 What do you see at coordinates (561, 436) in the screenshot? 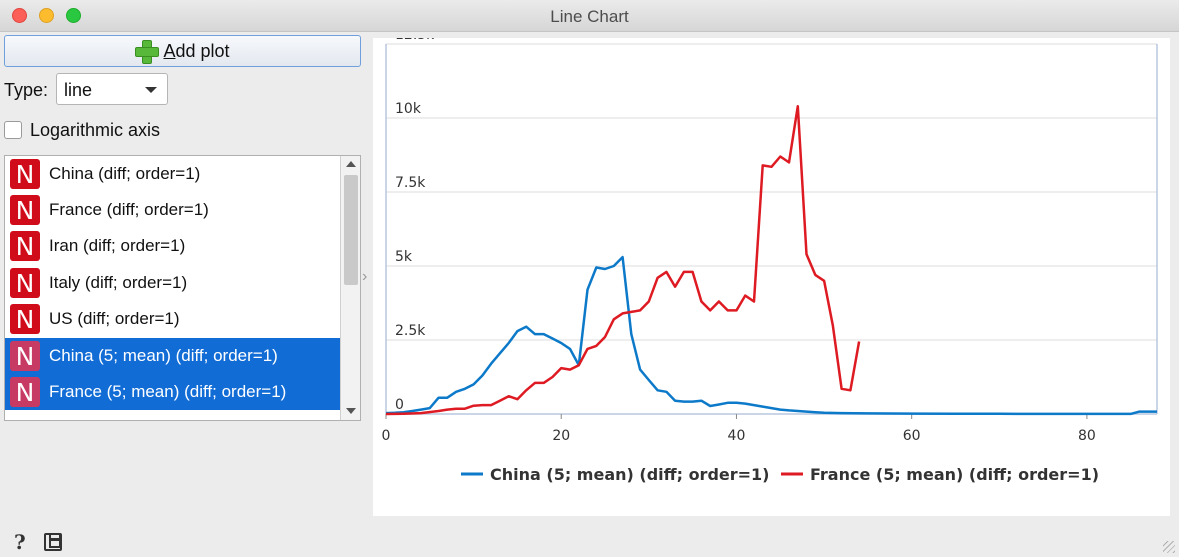
I see `x-tick-label: 20` at bounding box center [561, 436].